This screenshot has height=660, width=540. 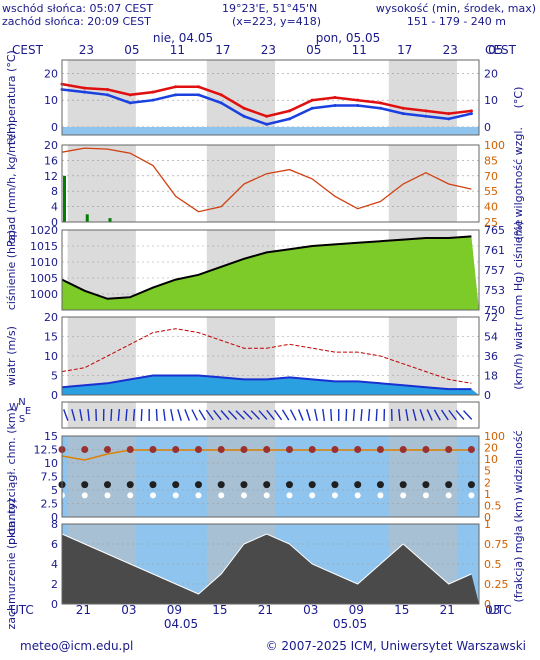 I want to click on y-tick-label: 0, so click(x=54, y=222).